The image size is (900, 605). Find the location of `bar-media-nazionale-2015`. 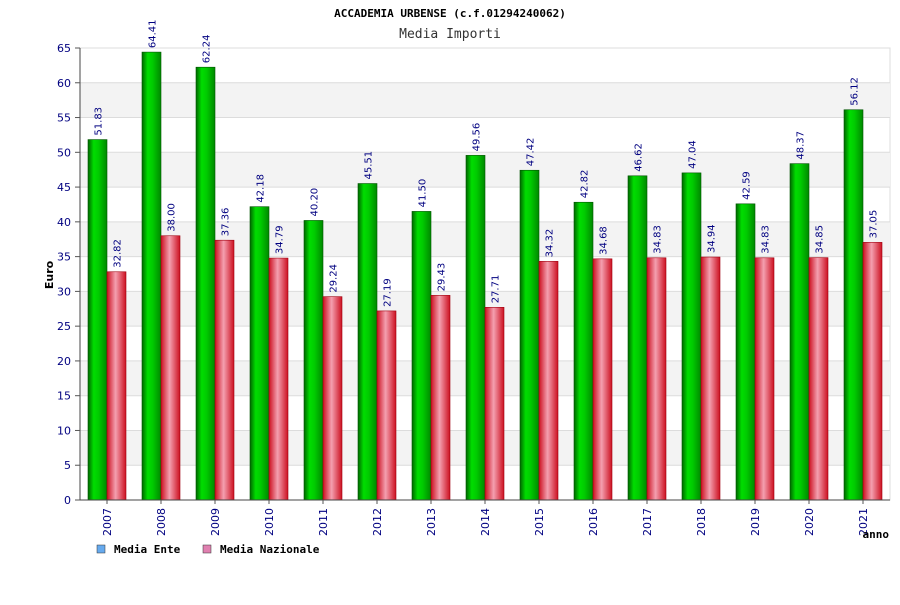

bar-media-nazionale-2015 is located at coordinates (548, 381).